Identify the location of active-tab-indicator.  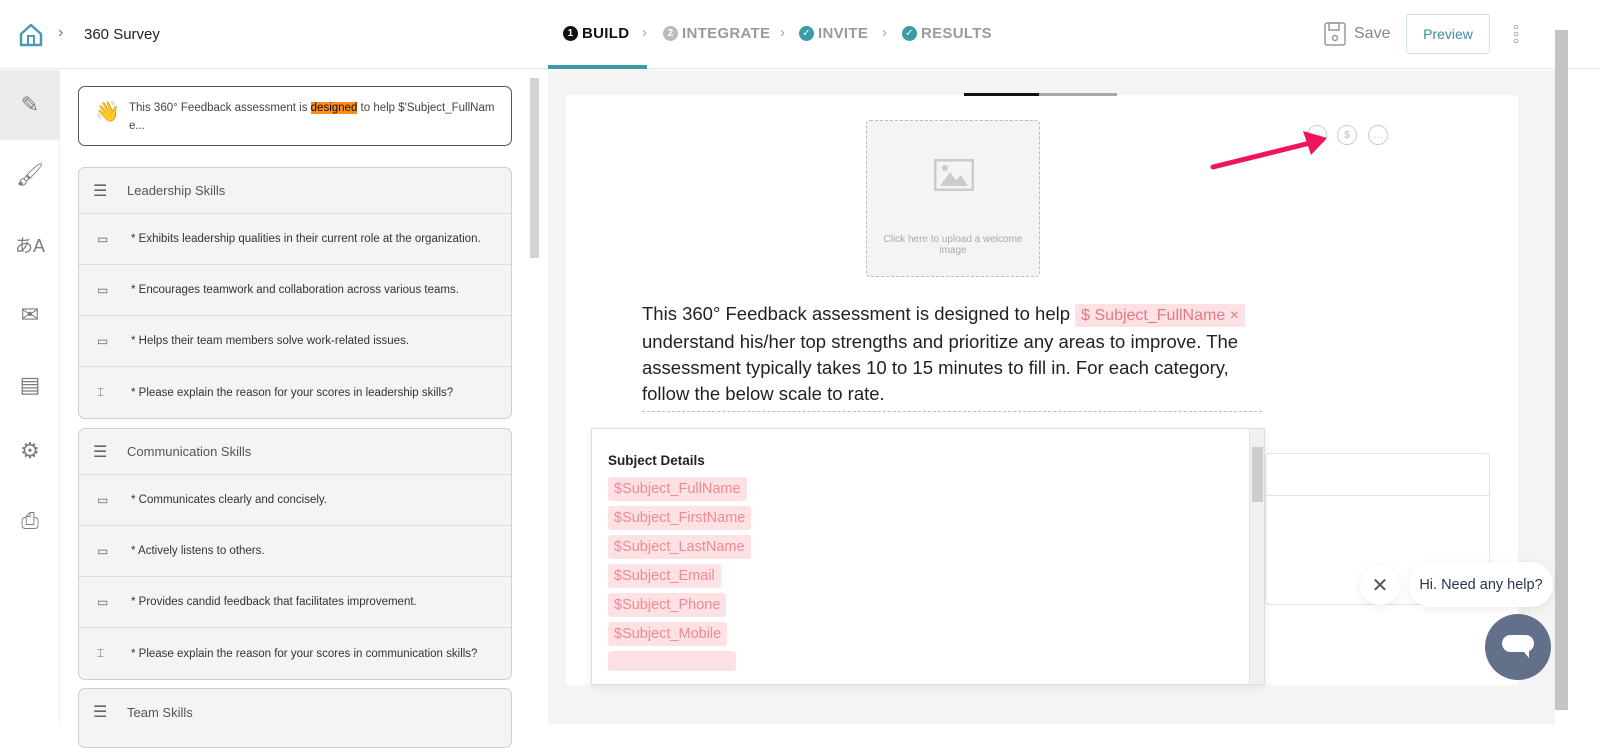
(597, 67).